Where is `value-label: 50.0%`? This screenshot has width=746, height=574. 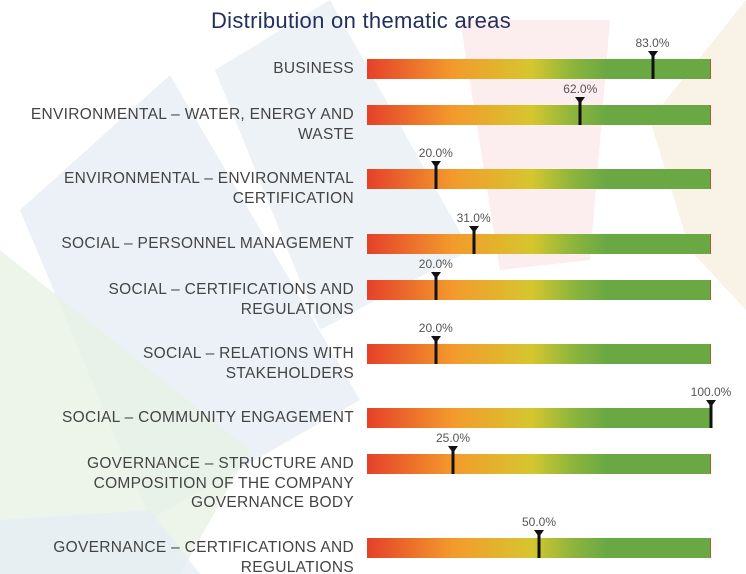 value-label: 50.0% is located at coordinates (539, 522).